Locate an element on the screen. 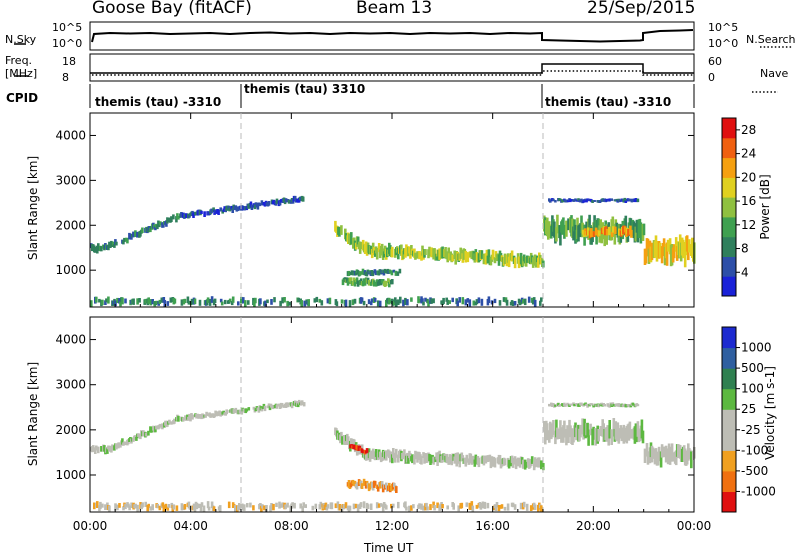  nsearch-tick-bottom: 10^0 is located at coordinates (723, 43).